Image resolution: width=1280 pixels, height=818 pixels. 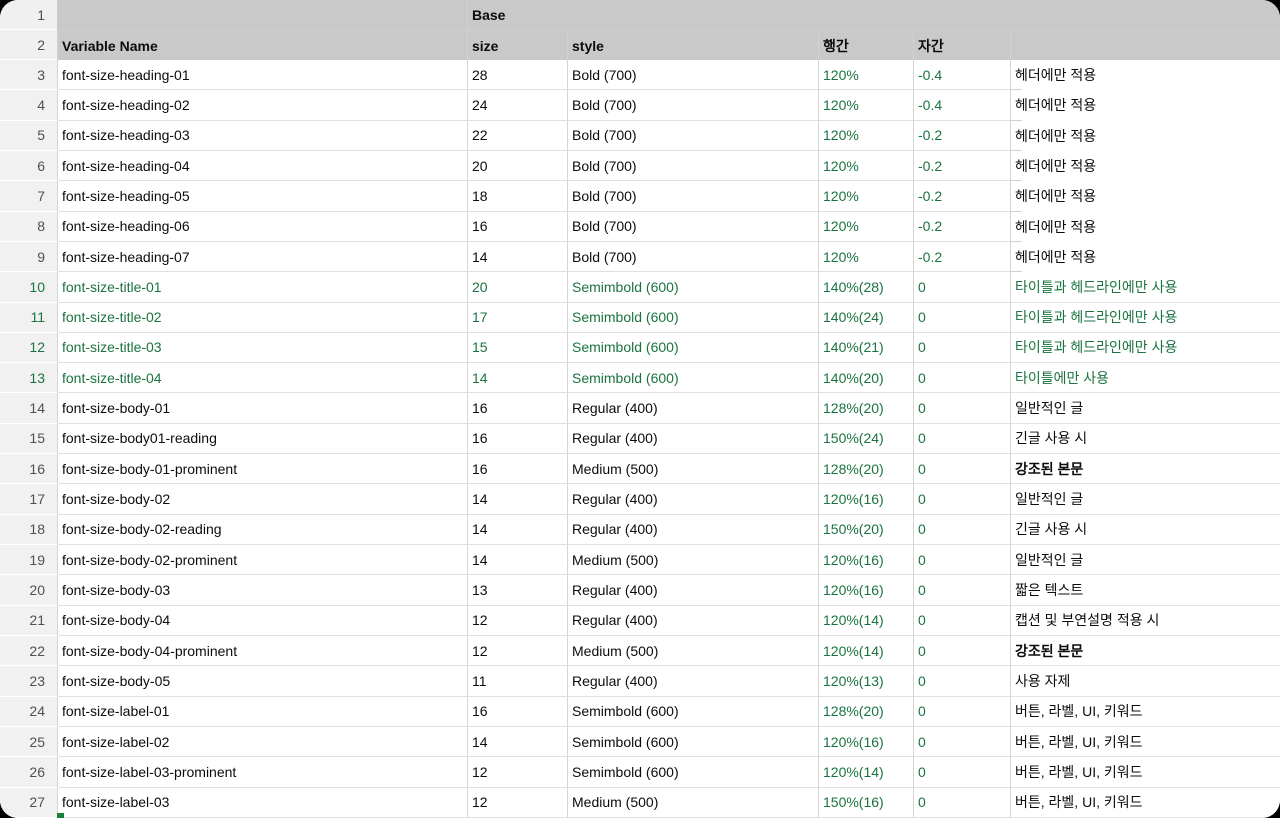 I want to click on column-header-letter-spacing: 자간, so click(x=961, y=45).